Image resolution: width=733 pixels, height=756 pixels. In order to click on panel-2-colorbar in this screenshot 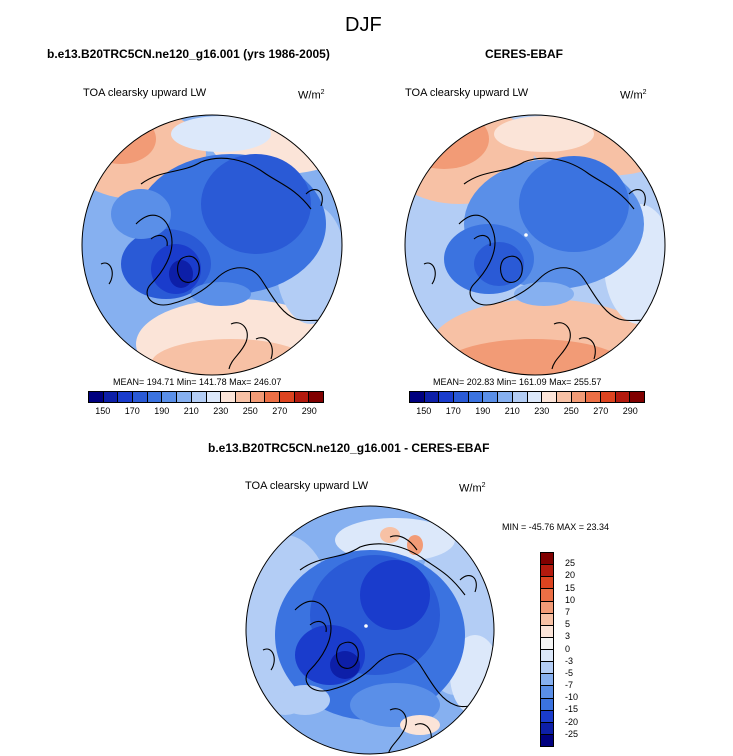, I will do `click(527, 397)`.